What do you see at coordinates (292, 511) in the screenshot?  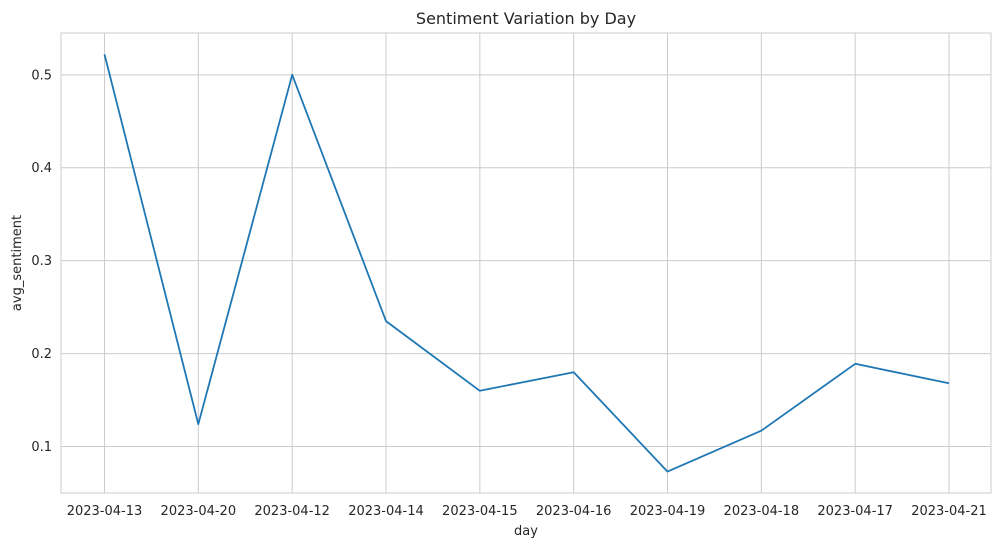 I see `x-tick-label: 2023-04-12` at bounding box center [292, 511].